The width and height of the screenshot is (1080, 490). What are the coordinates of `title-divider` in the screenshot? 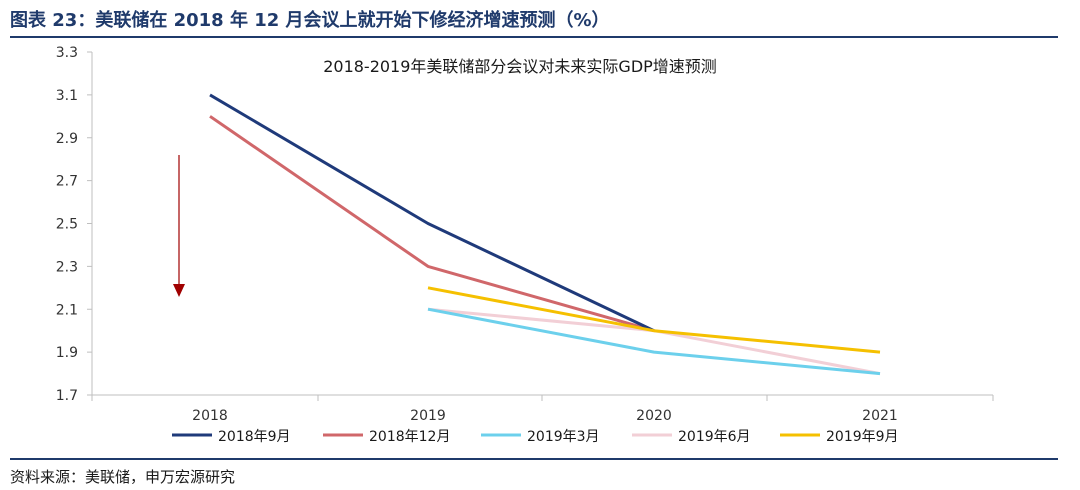 It's located at (534, 37).